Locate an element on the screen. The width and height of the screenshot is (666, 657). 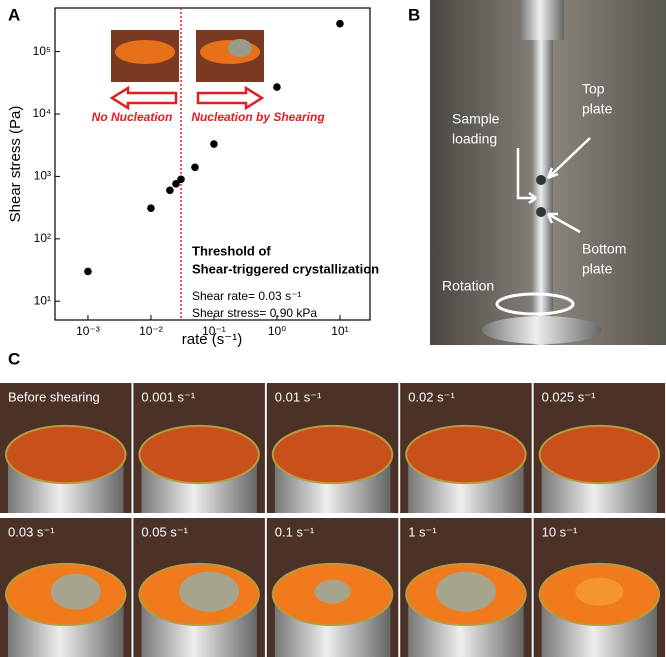
shaft is located at coordinates (542, 172).